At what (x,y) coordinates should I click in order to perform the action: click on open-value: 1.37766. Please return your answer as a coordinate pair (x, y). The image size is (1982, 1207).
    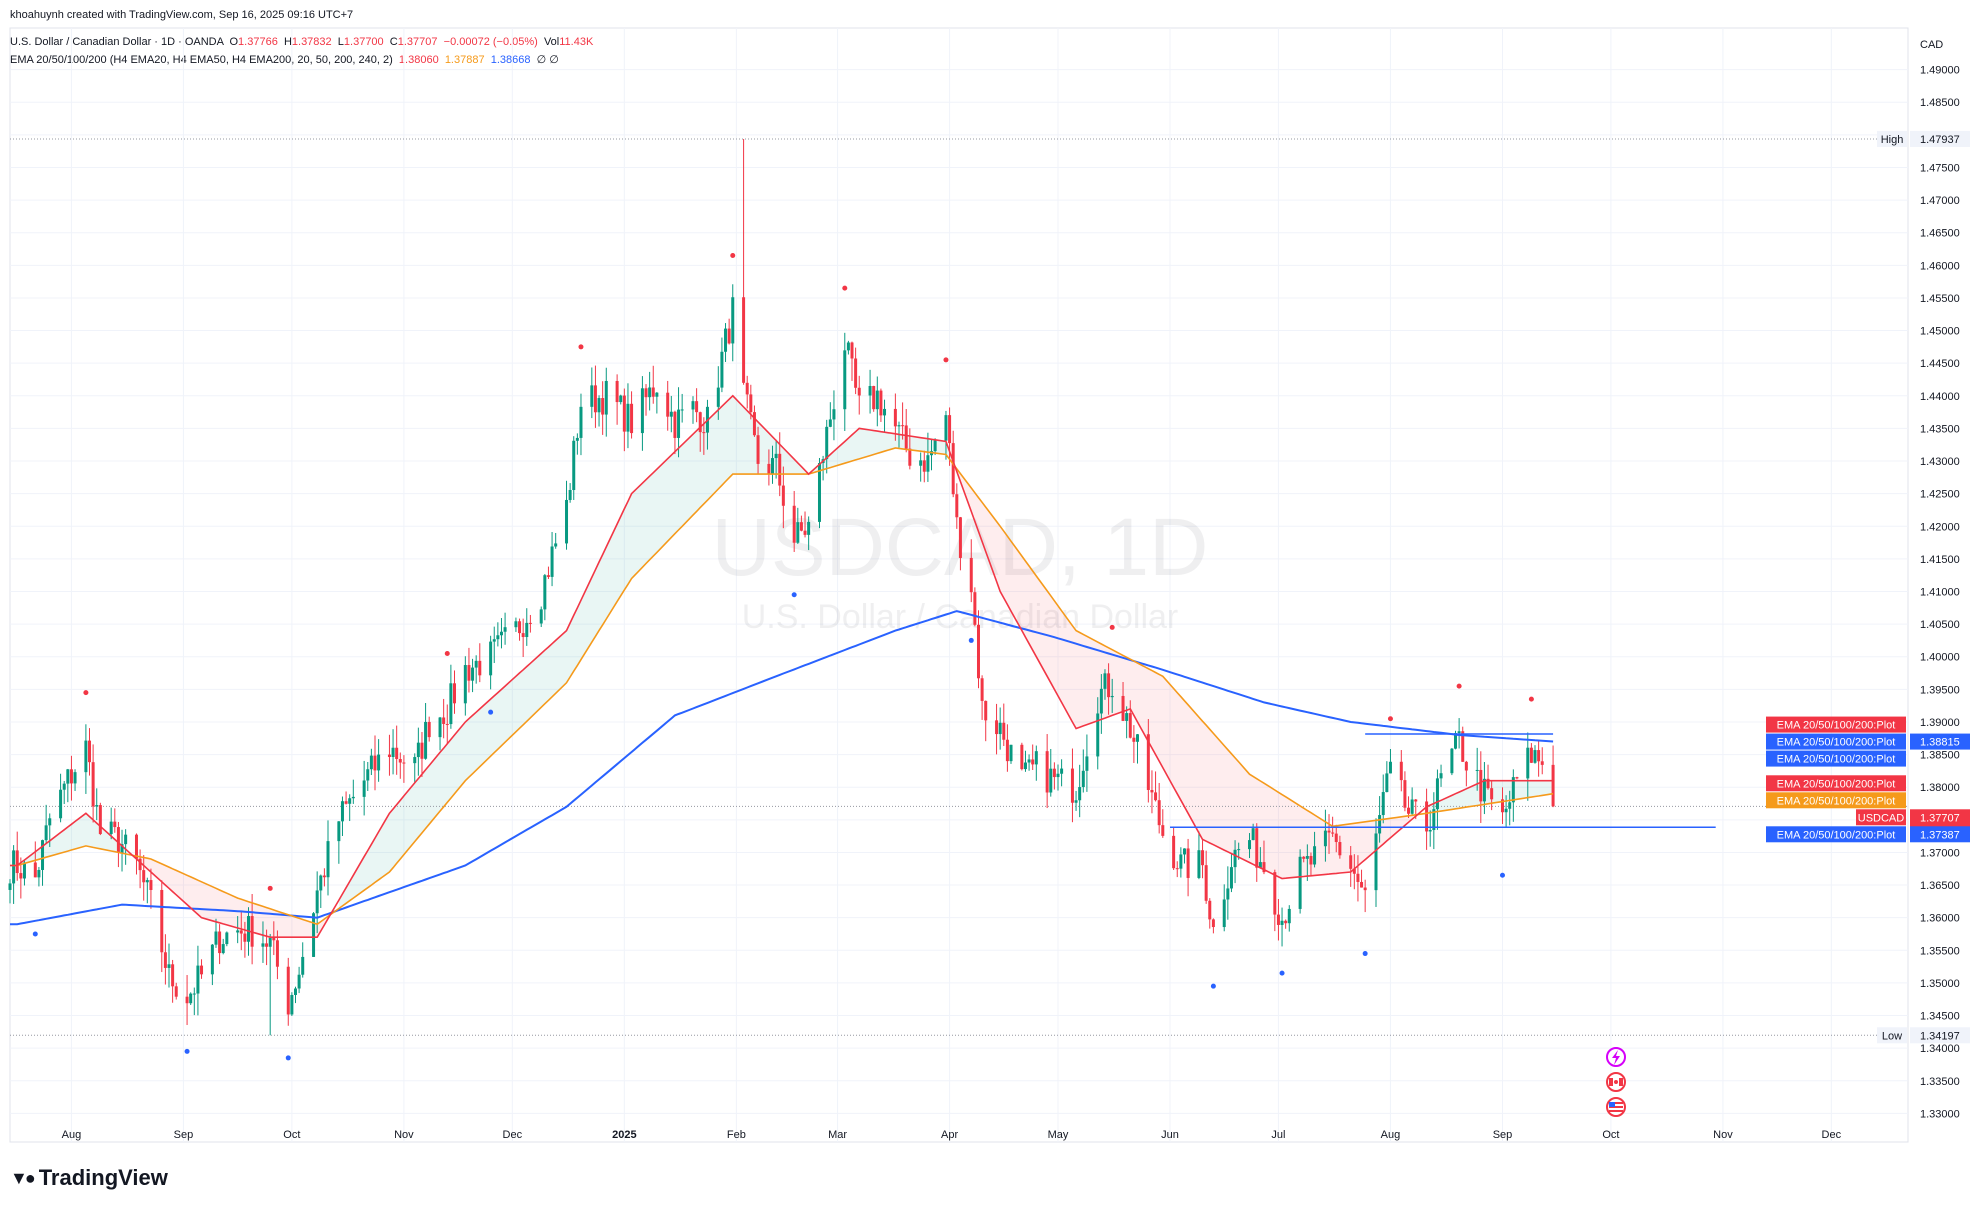
    Looking at the image, I should click on (258, 42).